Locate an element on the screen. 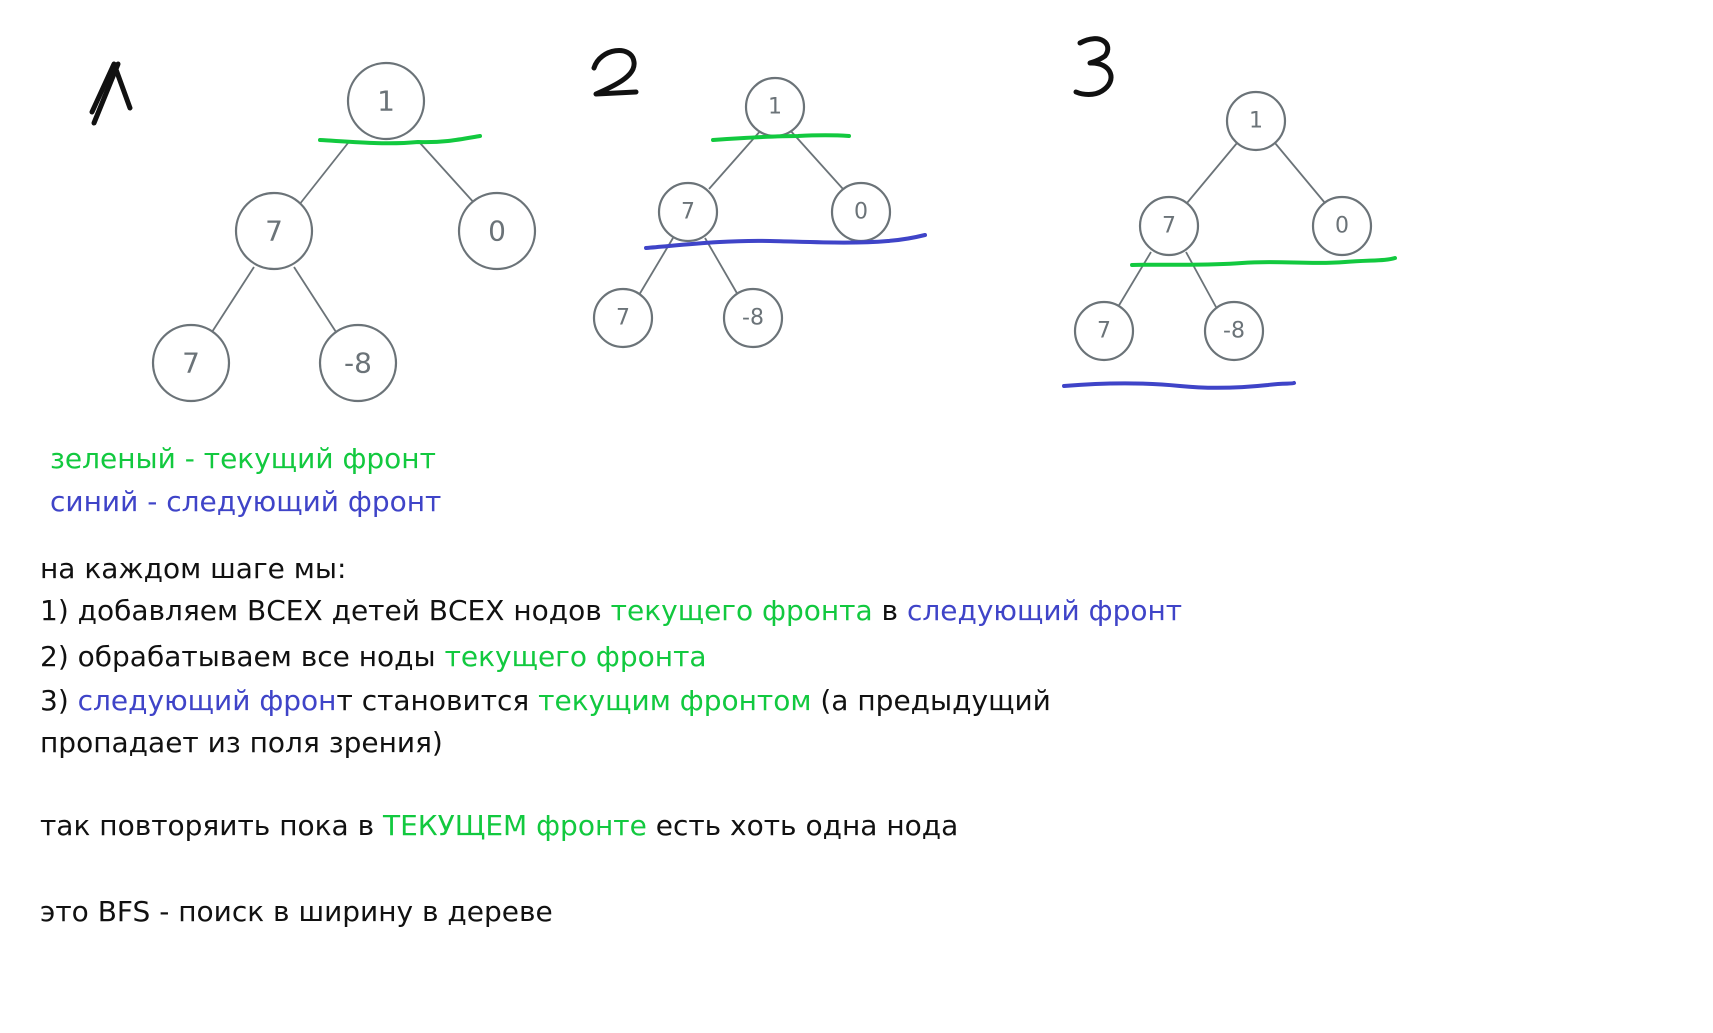 The image size is (1713, 1033). repeat-prefix: так повторяить пока в is located at coordinates (211, 825).